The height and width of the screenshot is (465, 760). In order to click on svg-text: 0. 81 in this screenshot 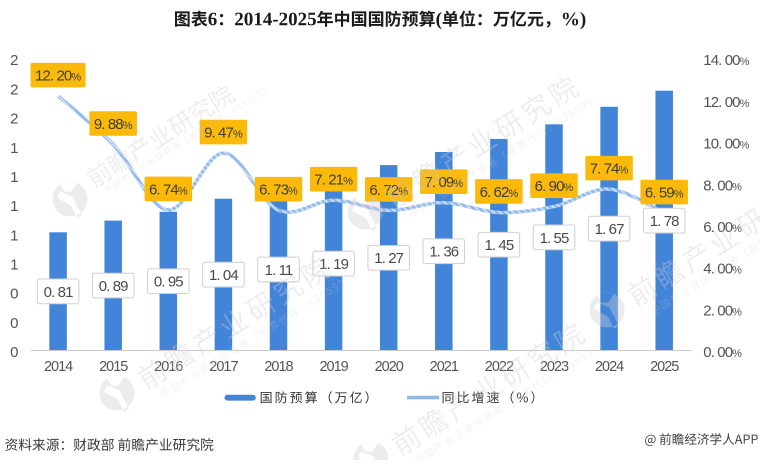, I will do `click(58, 292)`.